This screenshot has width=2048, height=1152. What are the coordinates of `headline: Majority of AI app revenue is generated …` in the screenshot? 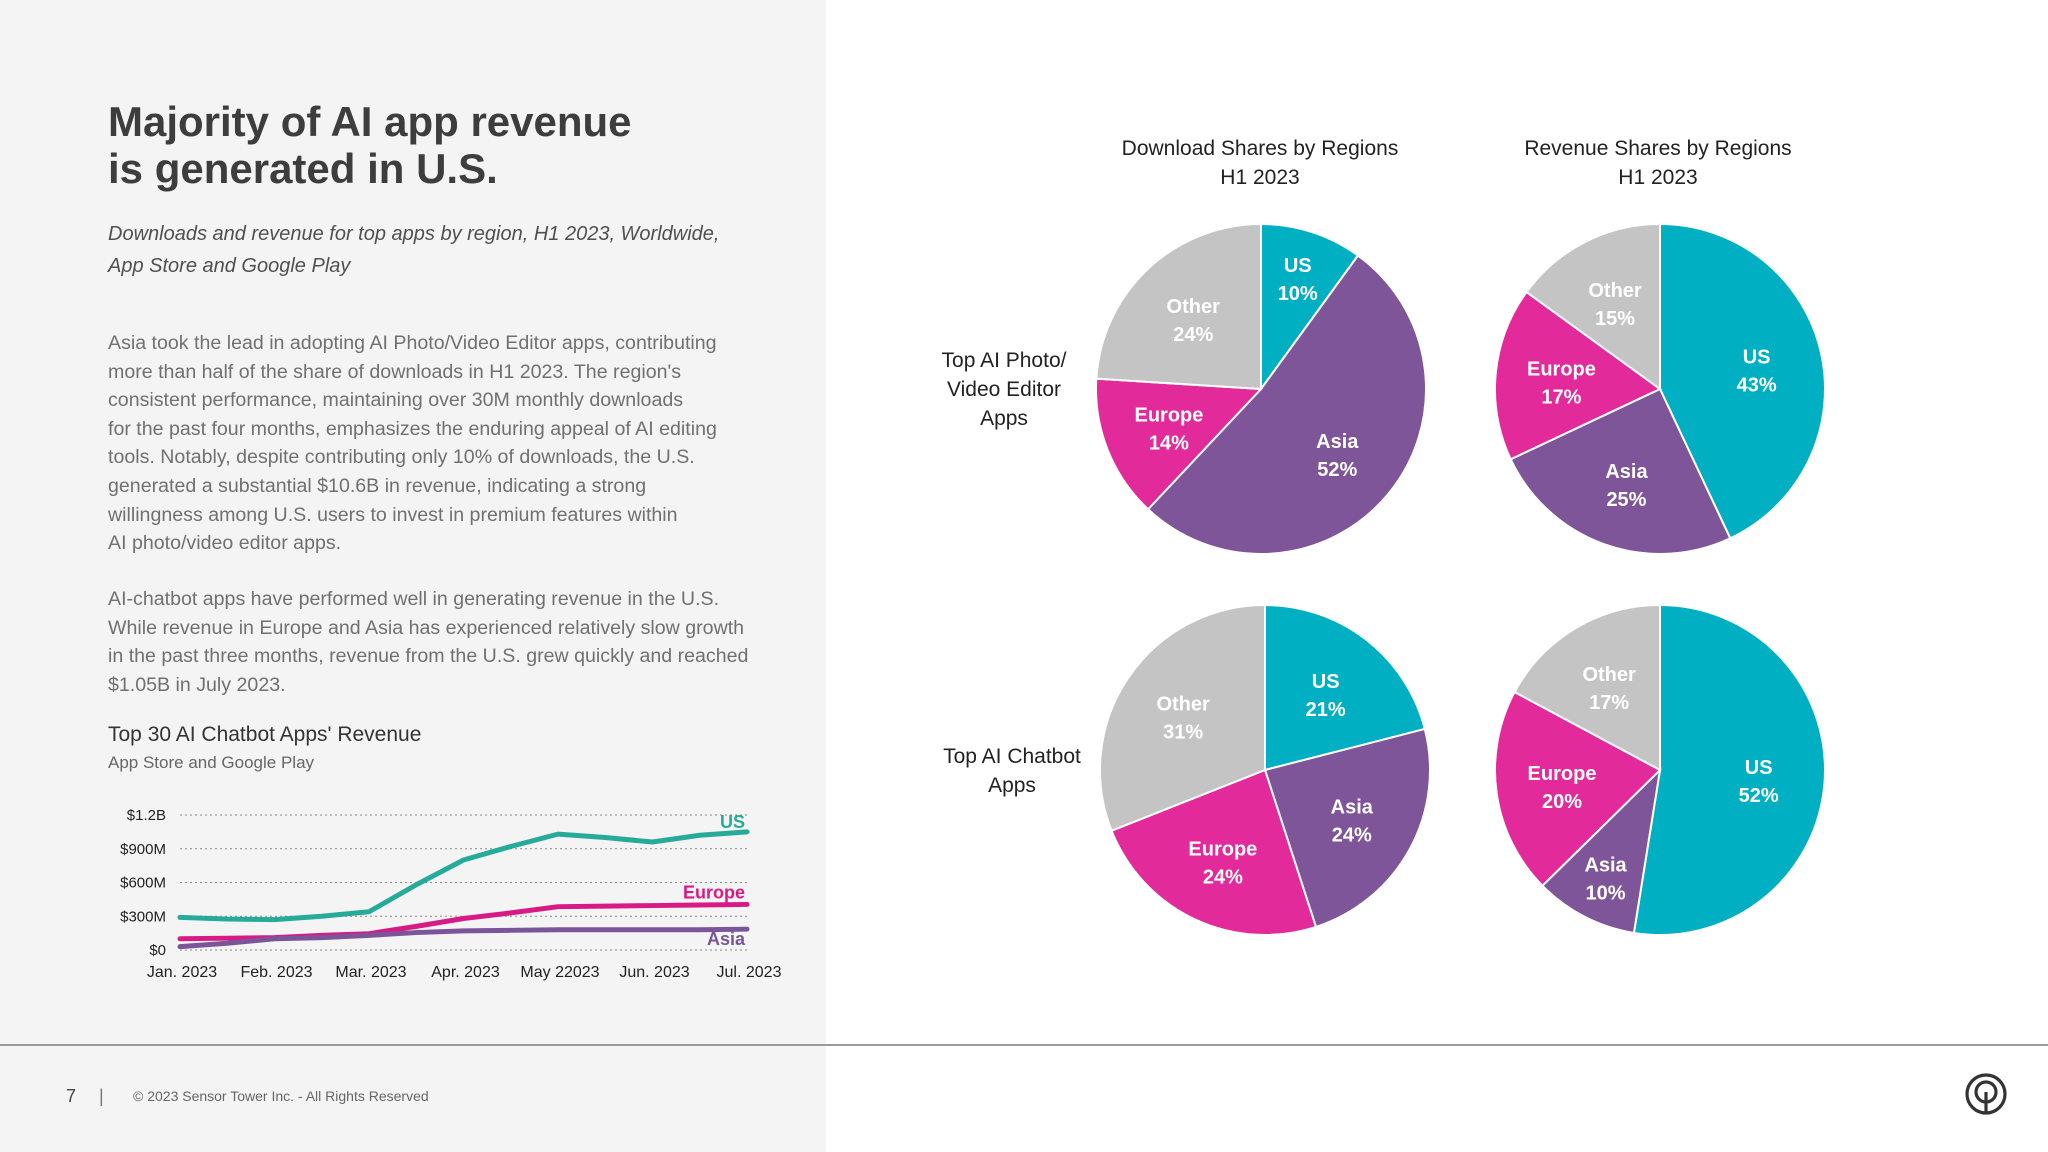 It's located at (428, 145).